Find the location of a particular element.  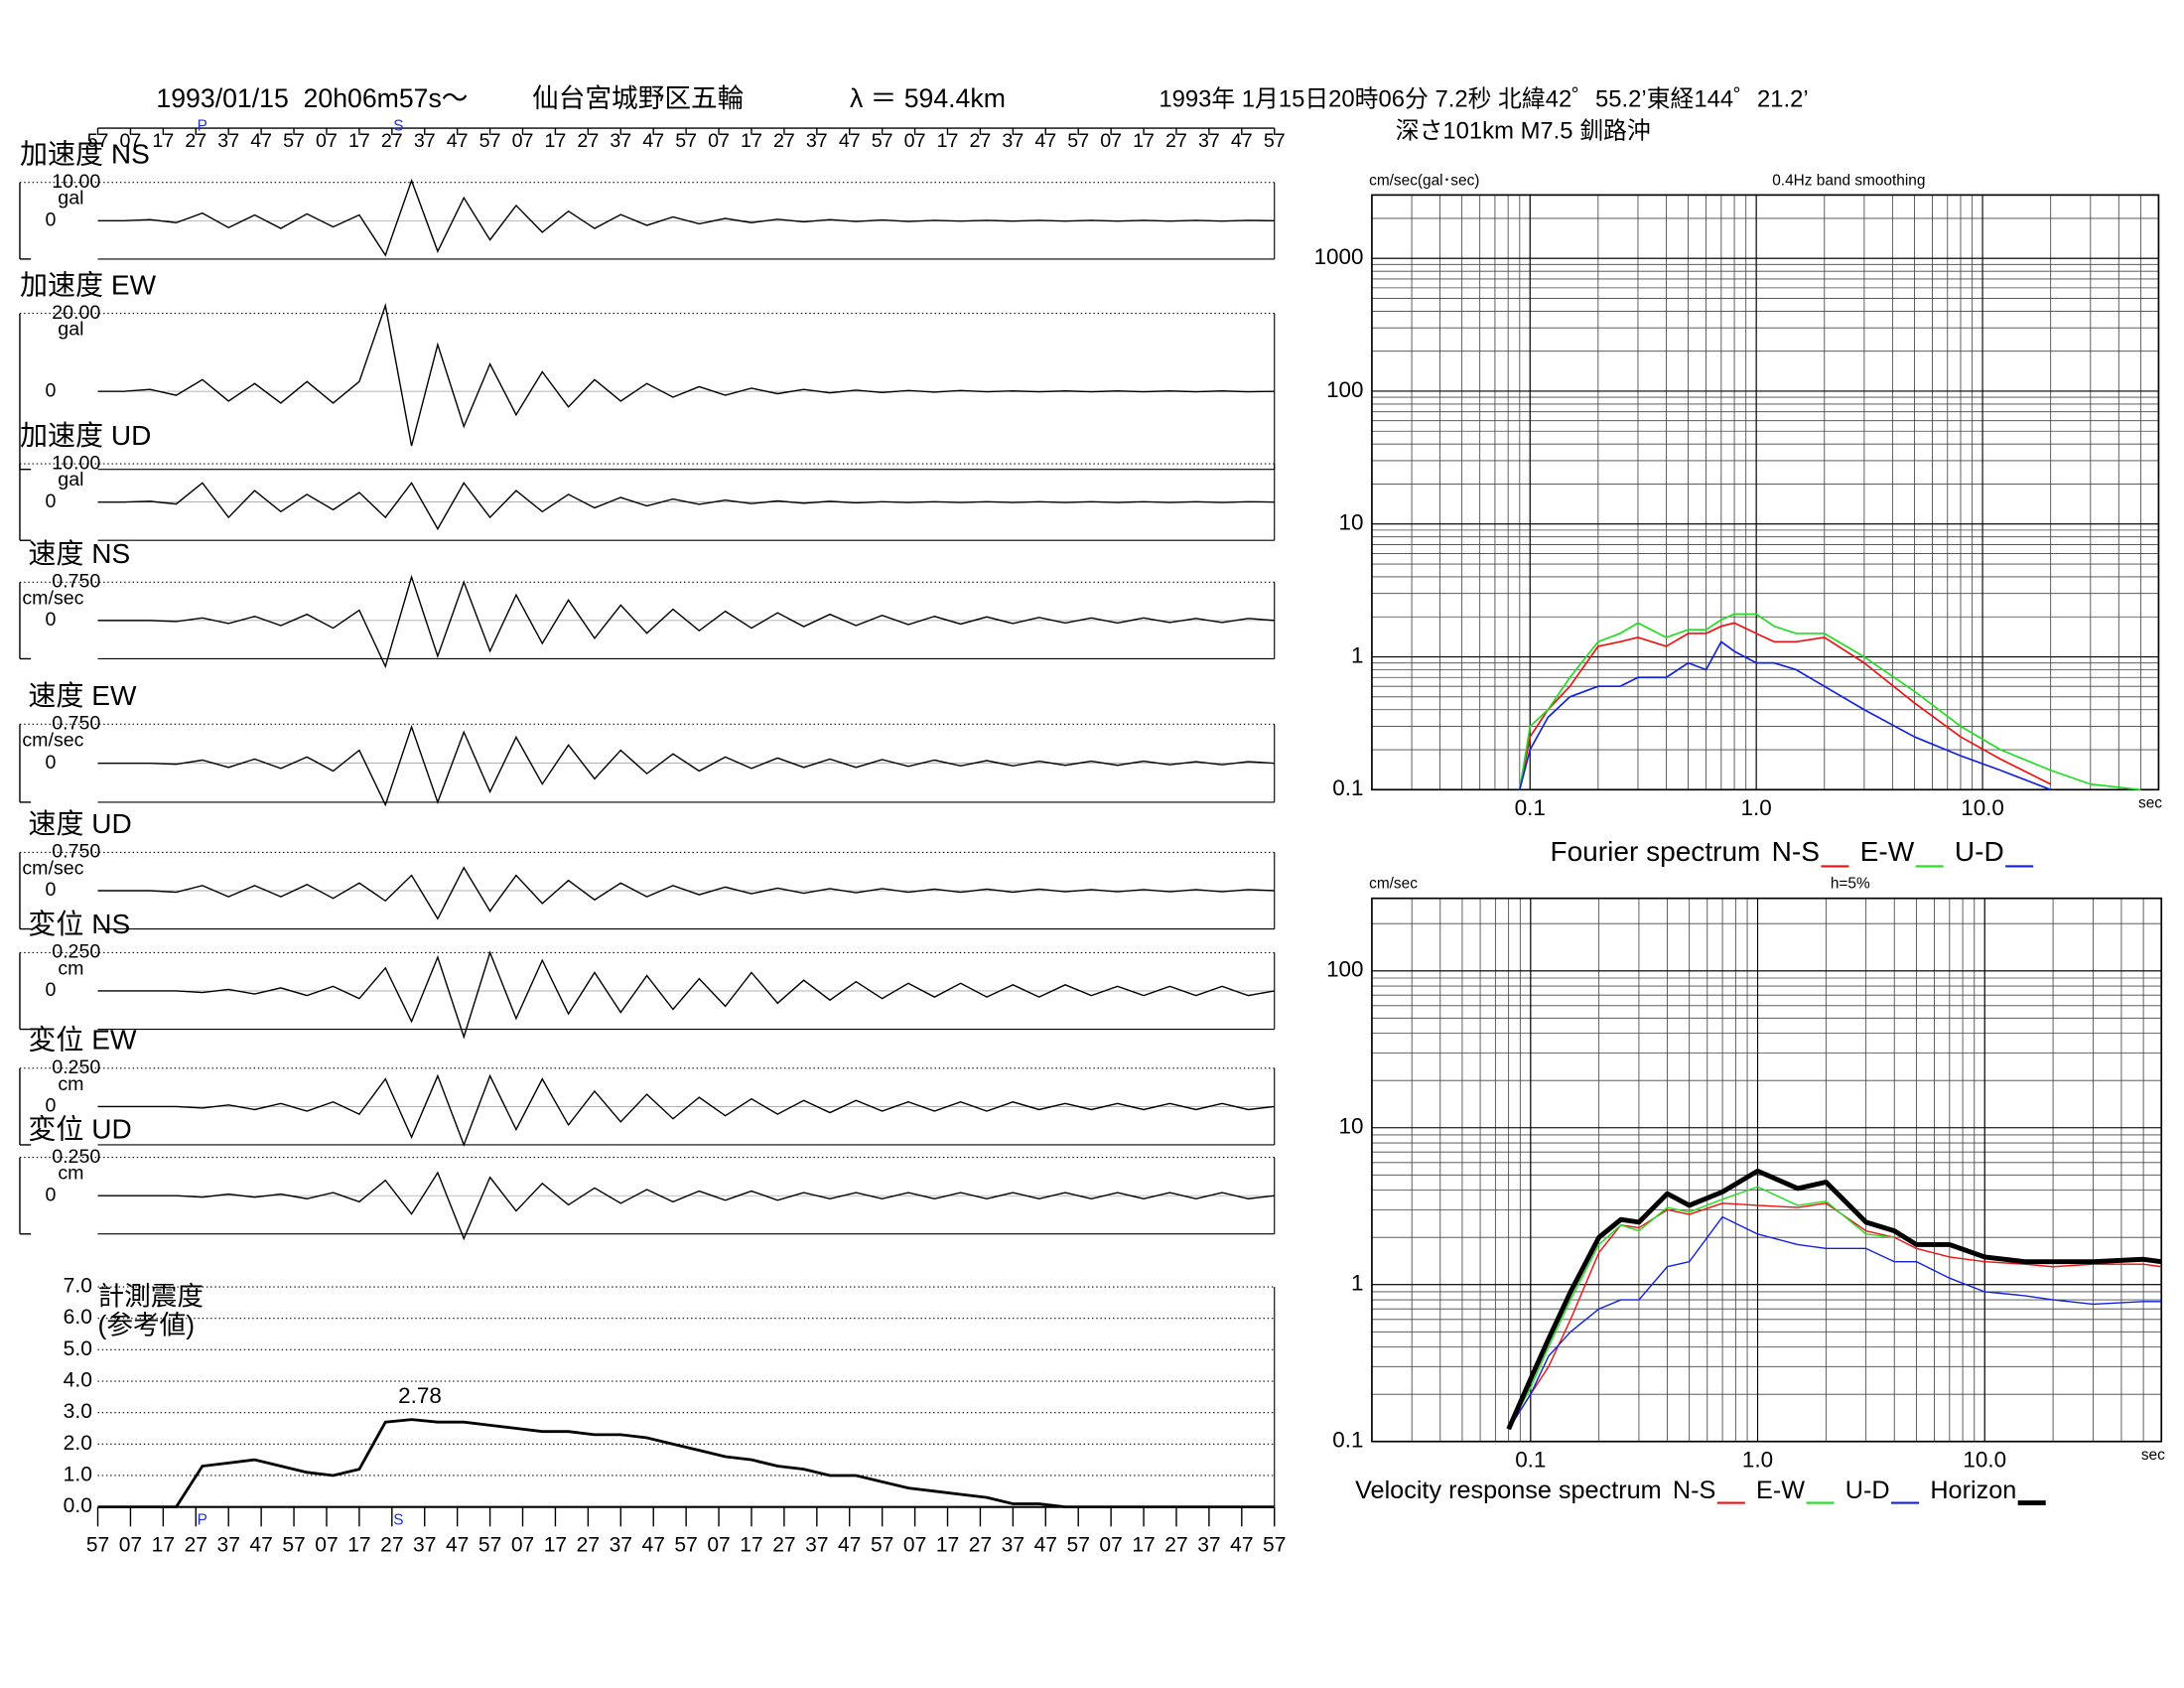

y-tick-label: 6.0 is located at coordinates (78, 1317).